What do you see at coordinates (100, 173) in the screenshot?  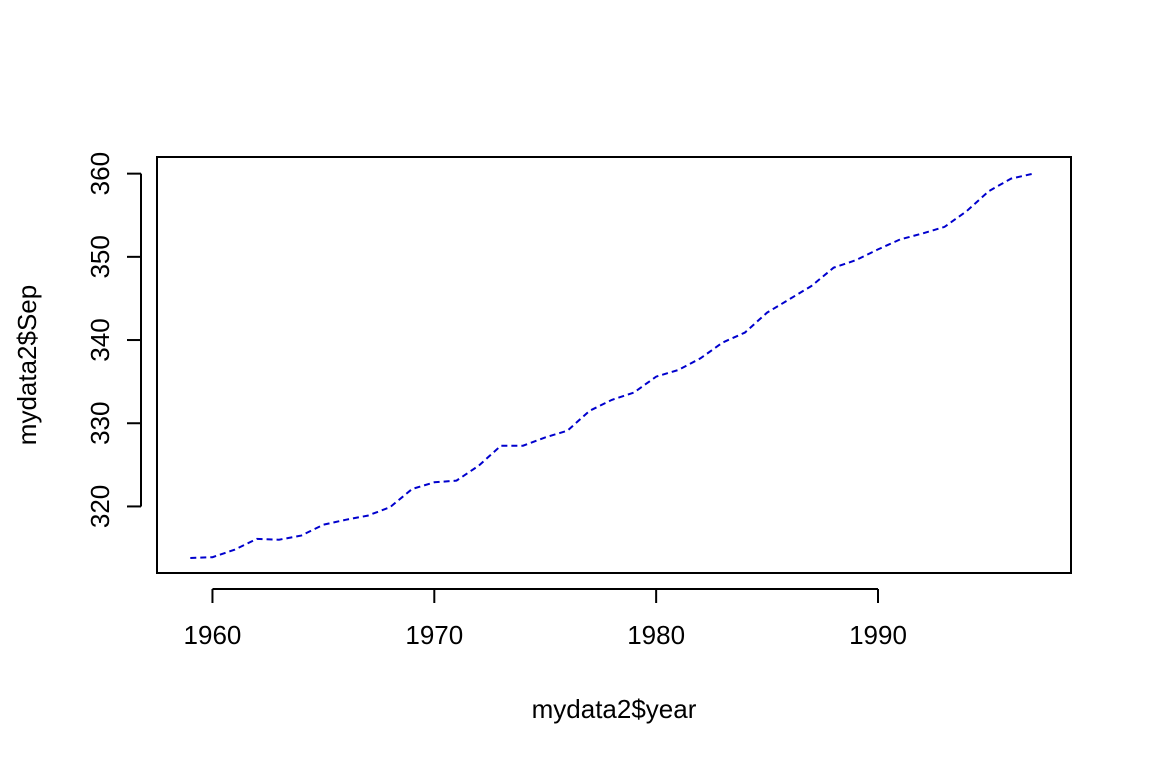 I see `y-tick-label: 360` at bounding box center [100, 173].